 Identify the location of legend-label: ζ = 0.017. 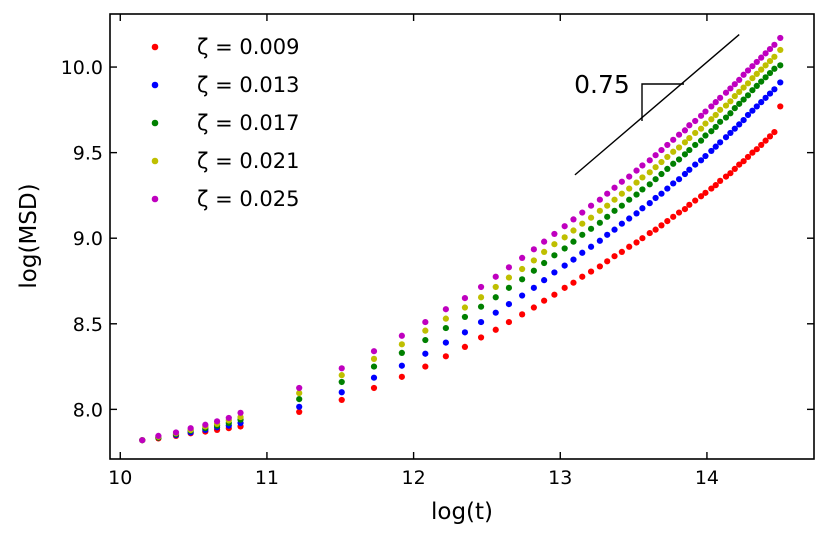
(248, 123).